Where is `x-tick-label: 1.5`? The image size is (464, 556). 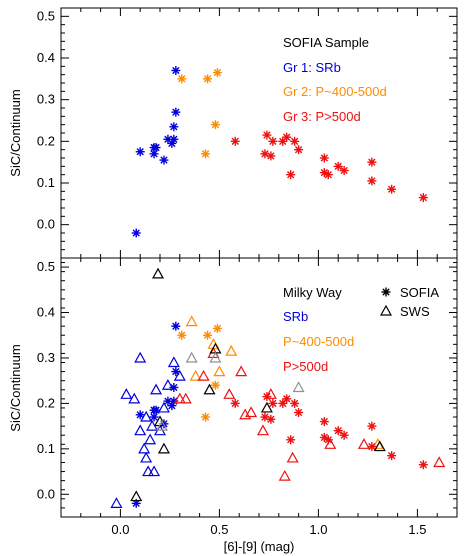 x-tick-label: 1.5 is located at coordinates (417, 529).